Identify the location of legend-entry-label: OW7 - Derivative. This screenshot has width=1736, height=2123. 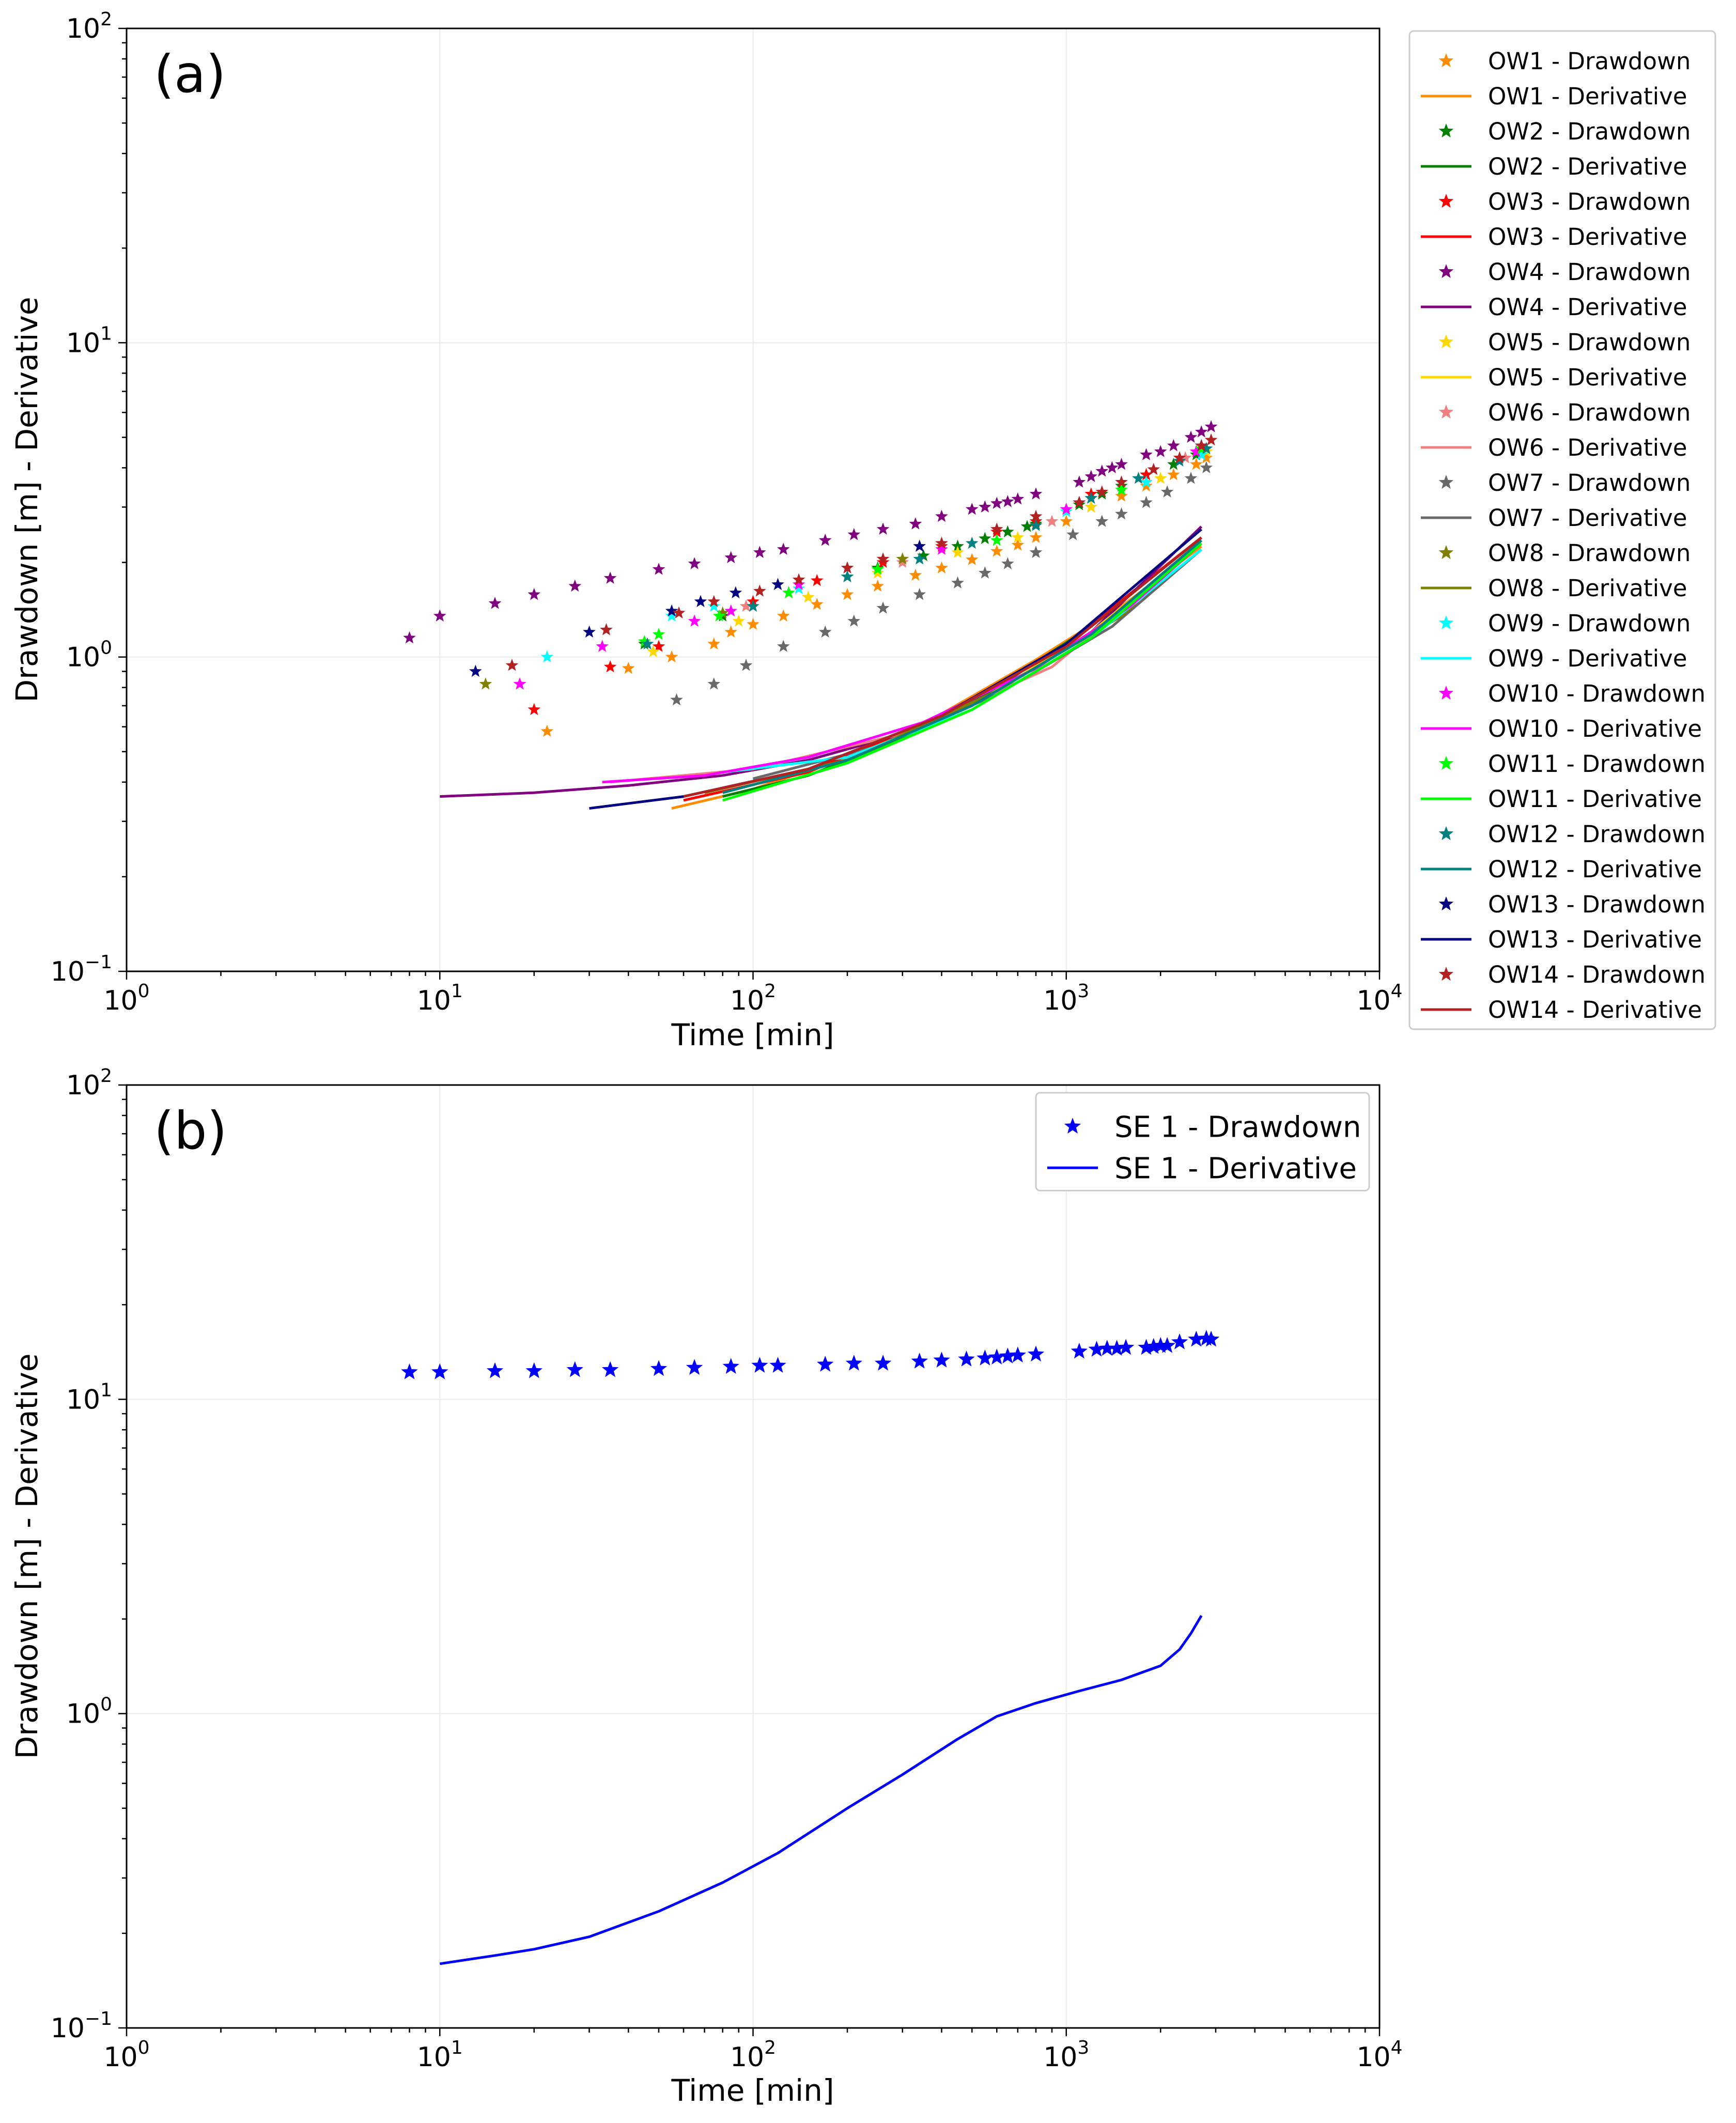
(1588, 518).